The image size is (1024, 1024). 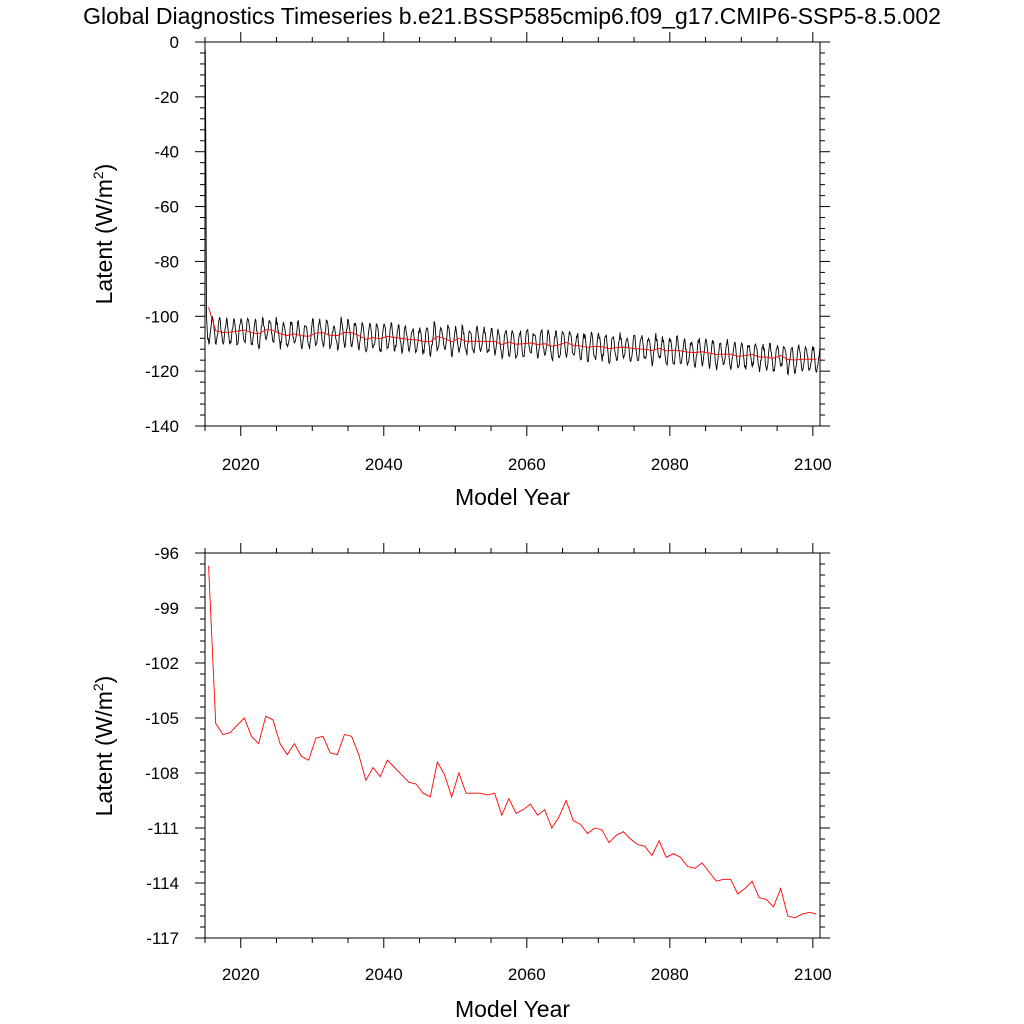 I want to click on y-tick-label: 0, so click(x=174, y=42).